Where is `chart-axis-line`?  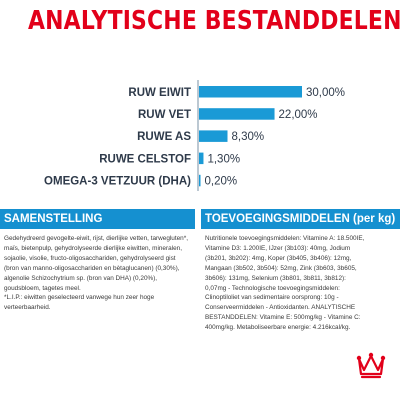
chart-axis-line is located at coordinates (198, 135).